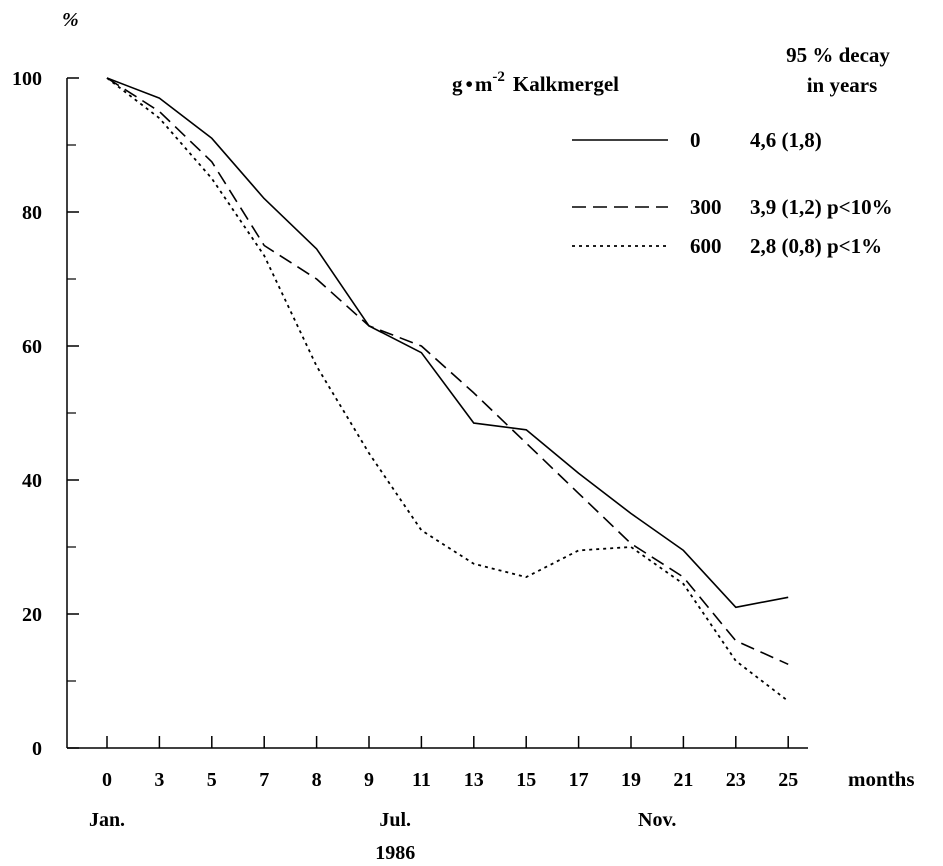 The image size is (943, 866). Describe the element at coordinates (212, 780) in the screenshot. I see `x-tick-label: 5` at that location.